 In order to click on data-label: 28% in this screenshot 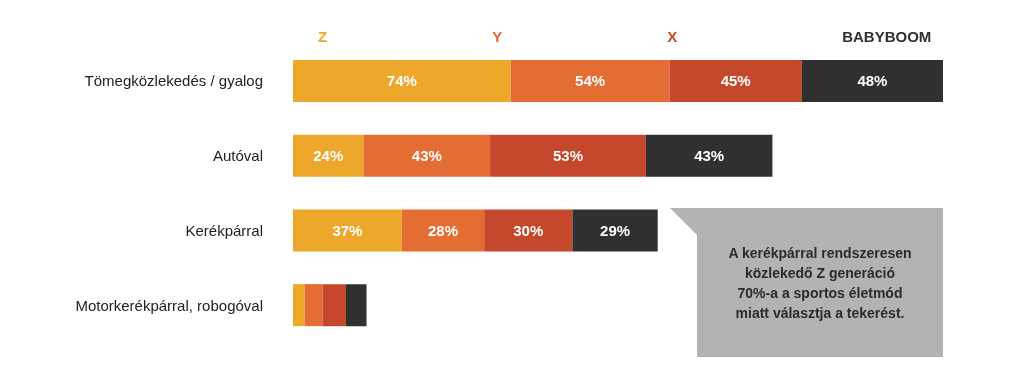, I will do `click(443, 230)`.